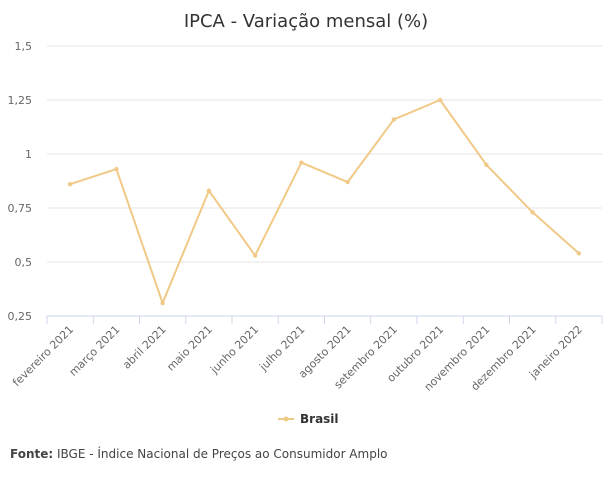 This screenshot has width=612, height=477. Describe the element at coordinates (20, 316) in the screenshot. I see `y-tick-label: 0,25` at that location.